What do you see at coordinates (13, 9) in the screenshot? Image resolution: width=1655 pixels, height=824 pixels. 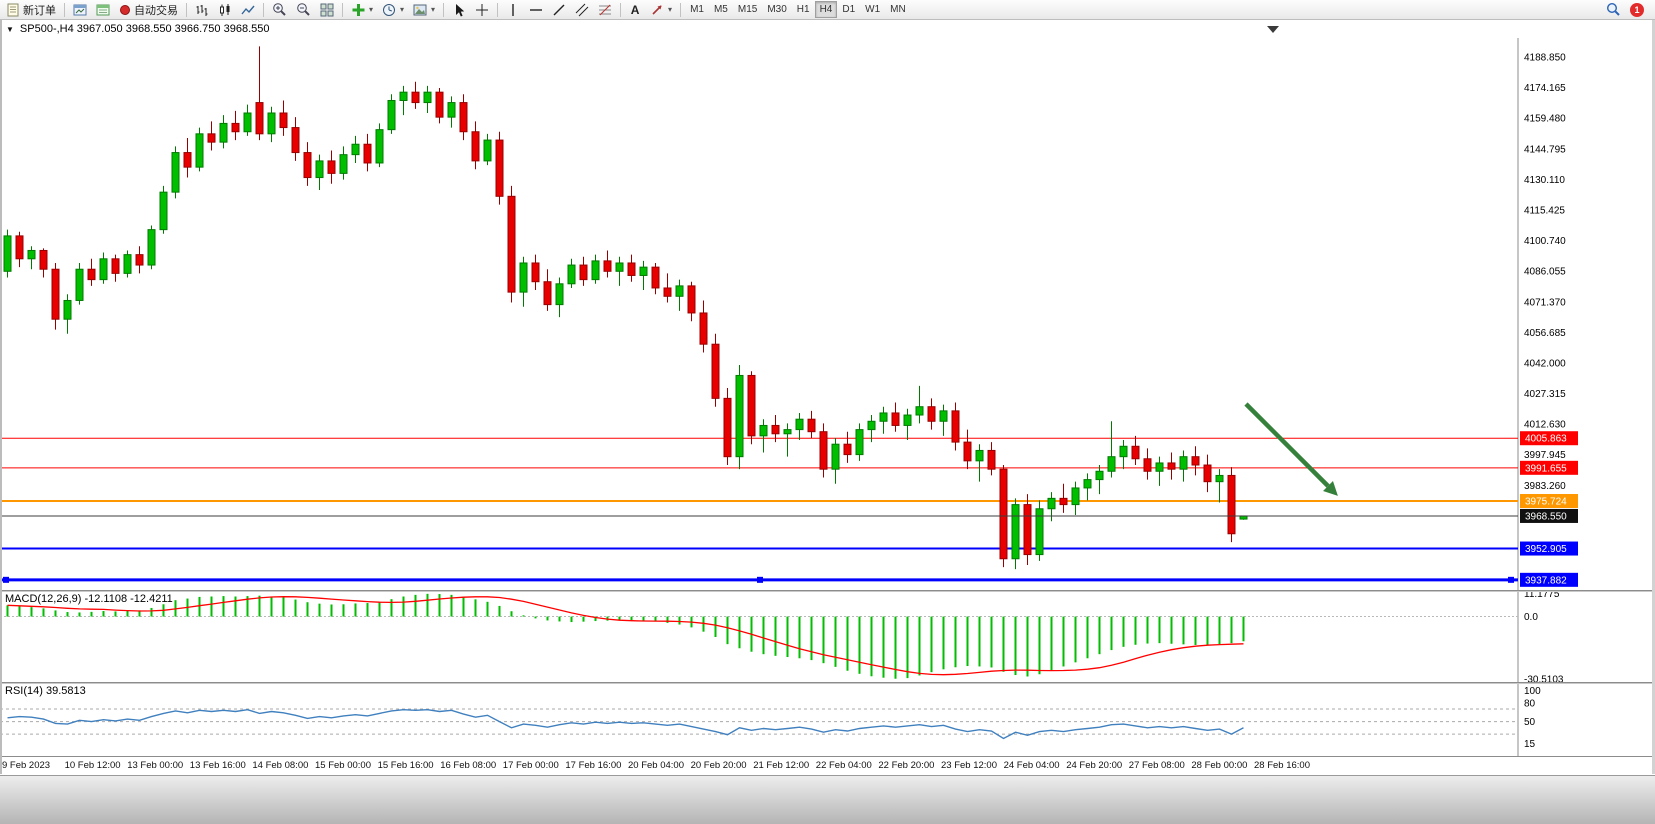 I see `new-order-icon` at bounding box center [13, 9].